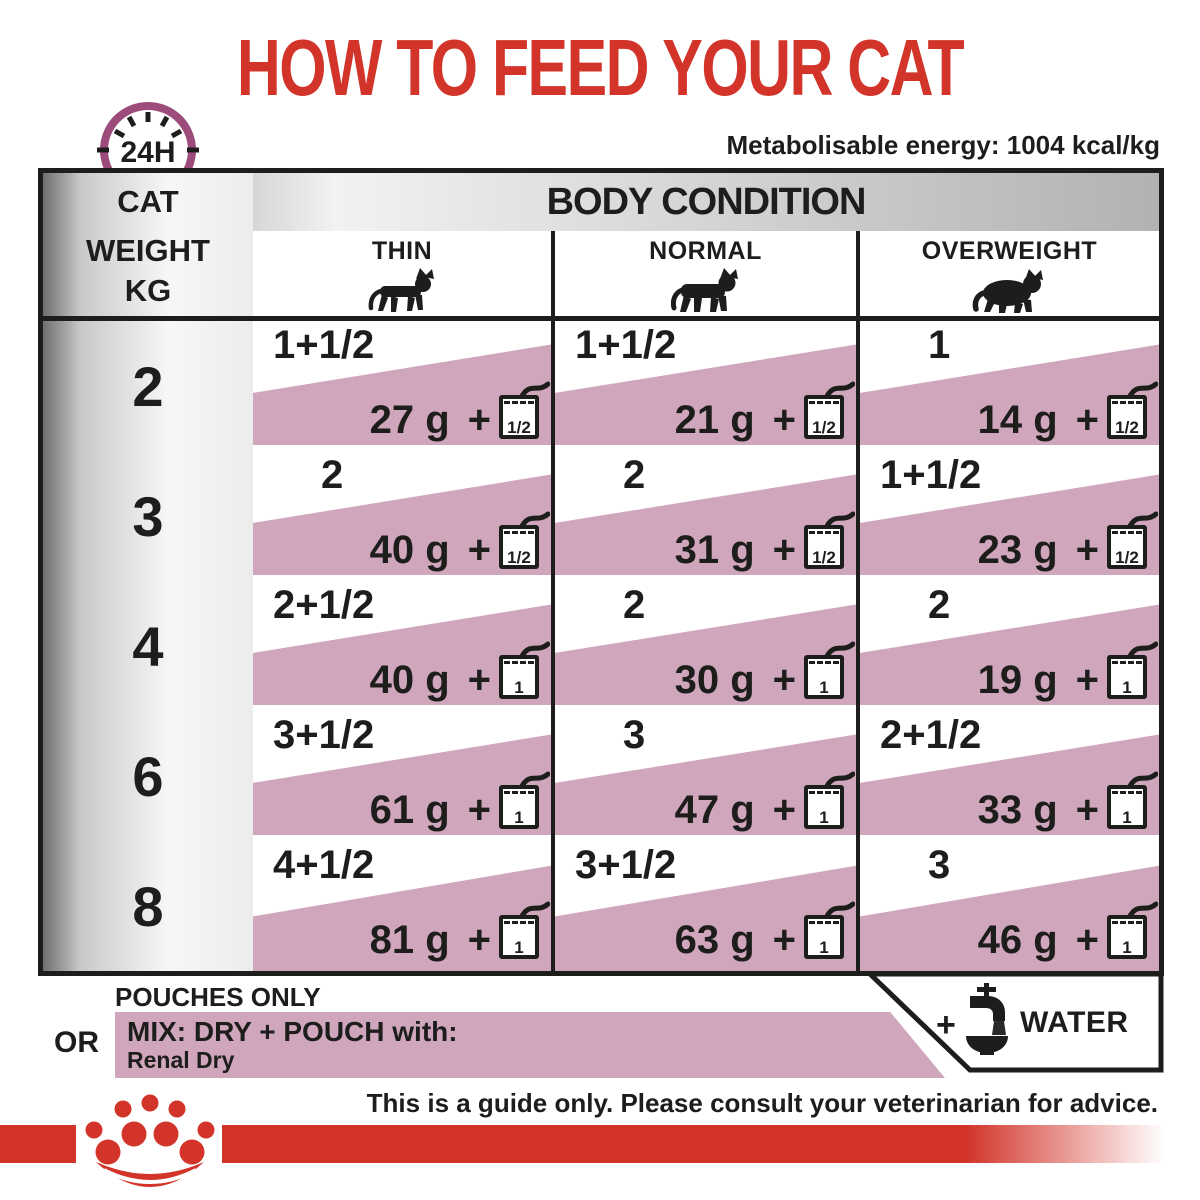 The width and height of the screenshot is (1200, 1200). I want to click on row-header-kg: KG, so click(148, 290).